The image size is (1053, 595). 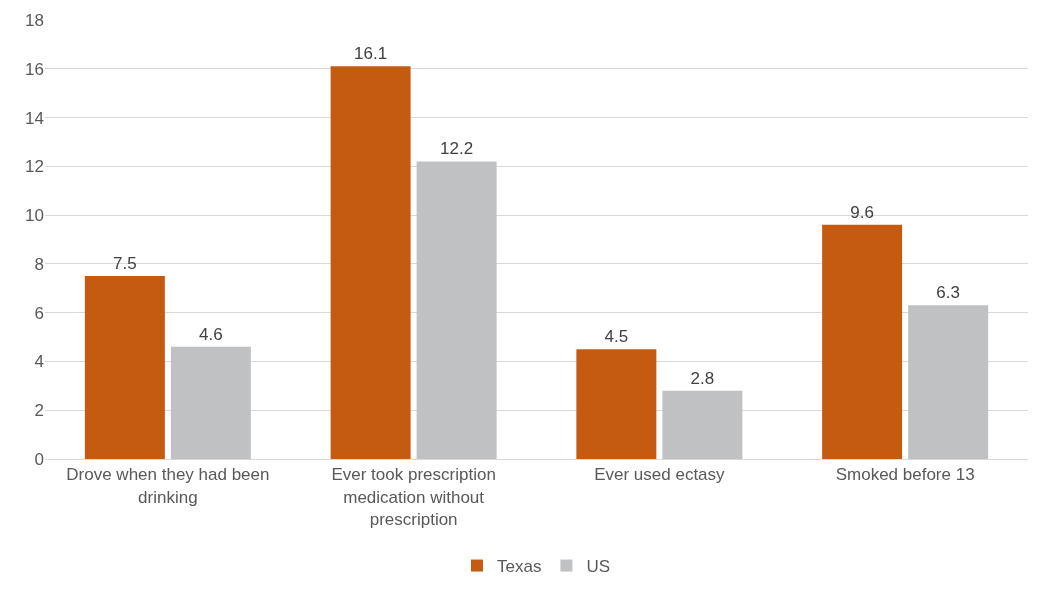 What do you see at coordinates (39, 313) in the screenshot?
I see `y-tick-label: 6` at bounding box center [39, 313].